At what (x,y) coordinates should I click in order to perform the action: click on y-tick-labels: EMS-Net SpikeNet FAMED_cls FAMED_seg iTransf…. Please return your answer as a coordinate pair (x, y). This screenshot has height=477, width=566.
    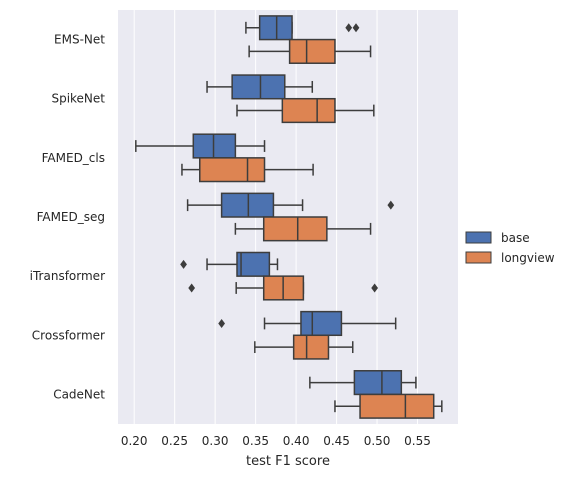
    Looking at the image, I should click on (68, 217).